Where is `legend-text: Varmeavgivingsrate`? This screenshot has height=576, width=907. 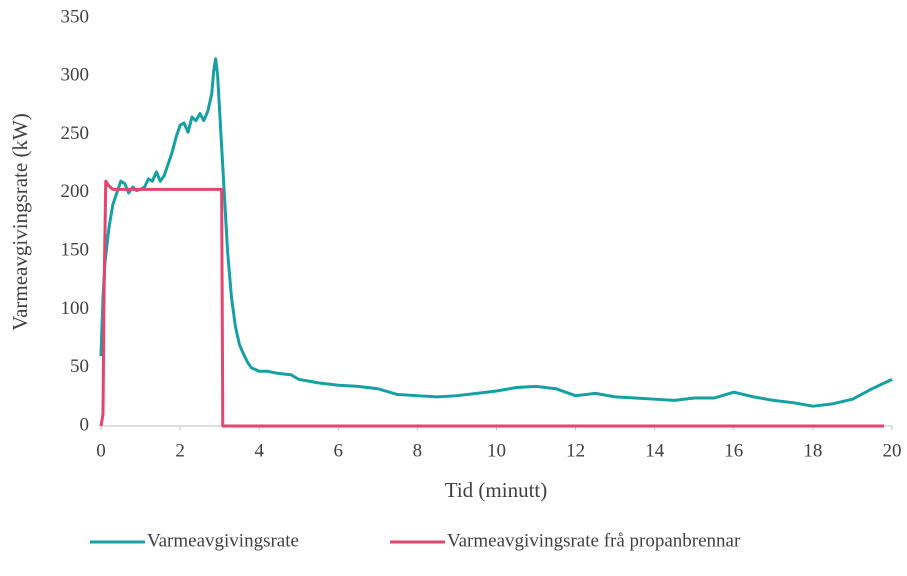 legend-text: Varmeavgivingsrate is located at coordinates (223, 540).